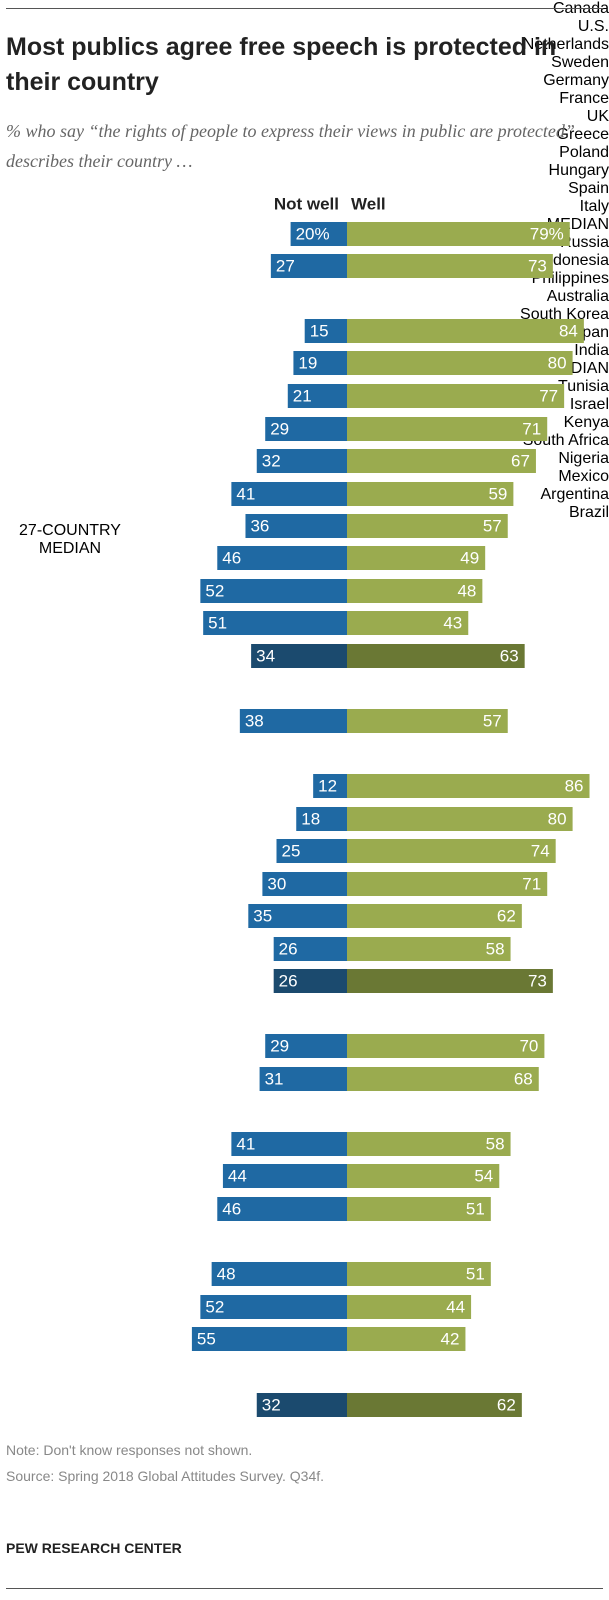  What do you see at coordinates (271, 460) in the screenshot?
I see `value-label: 32` at bounding box center [271, 460].